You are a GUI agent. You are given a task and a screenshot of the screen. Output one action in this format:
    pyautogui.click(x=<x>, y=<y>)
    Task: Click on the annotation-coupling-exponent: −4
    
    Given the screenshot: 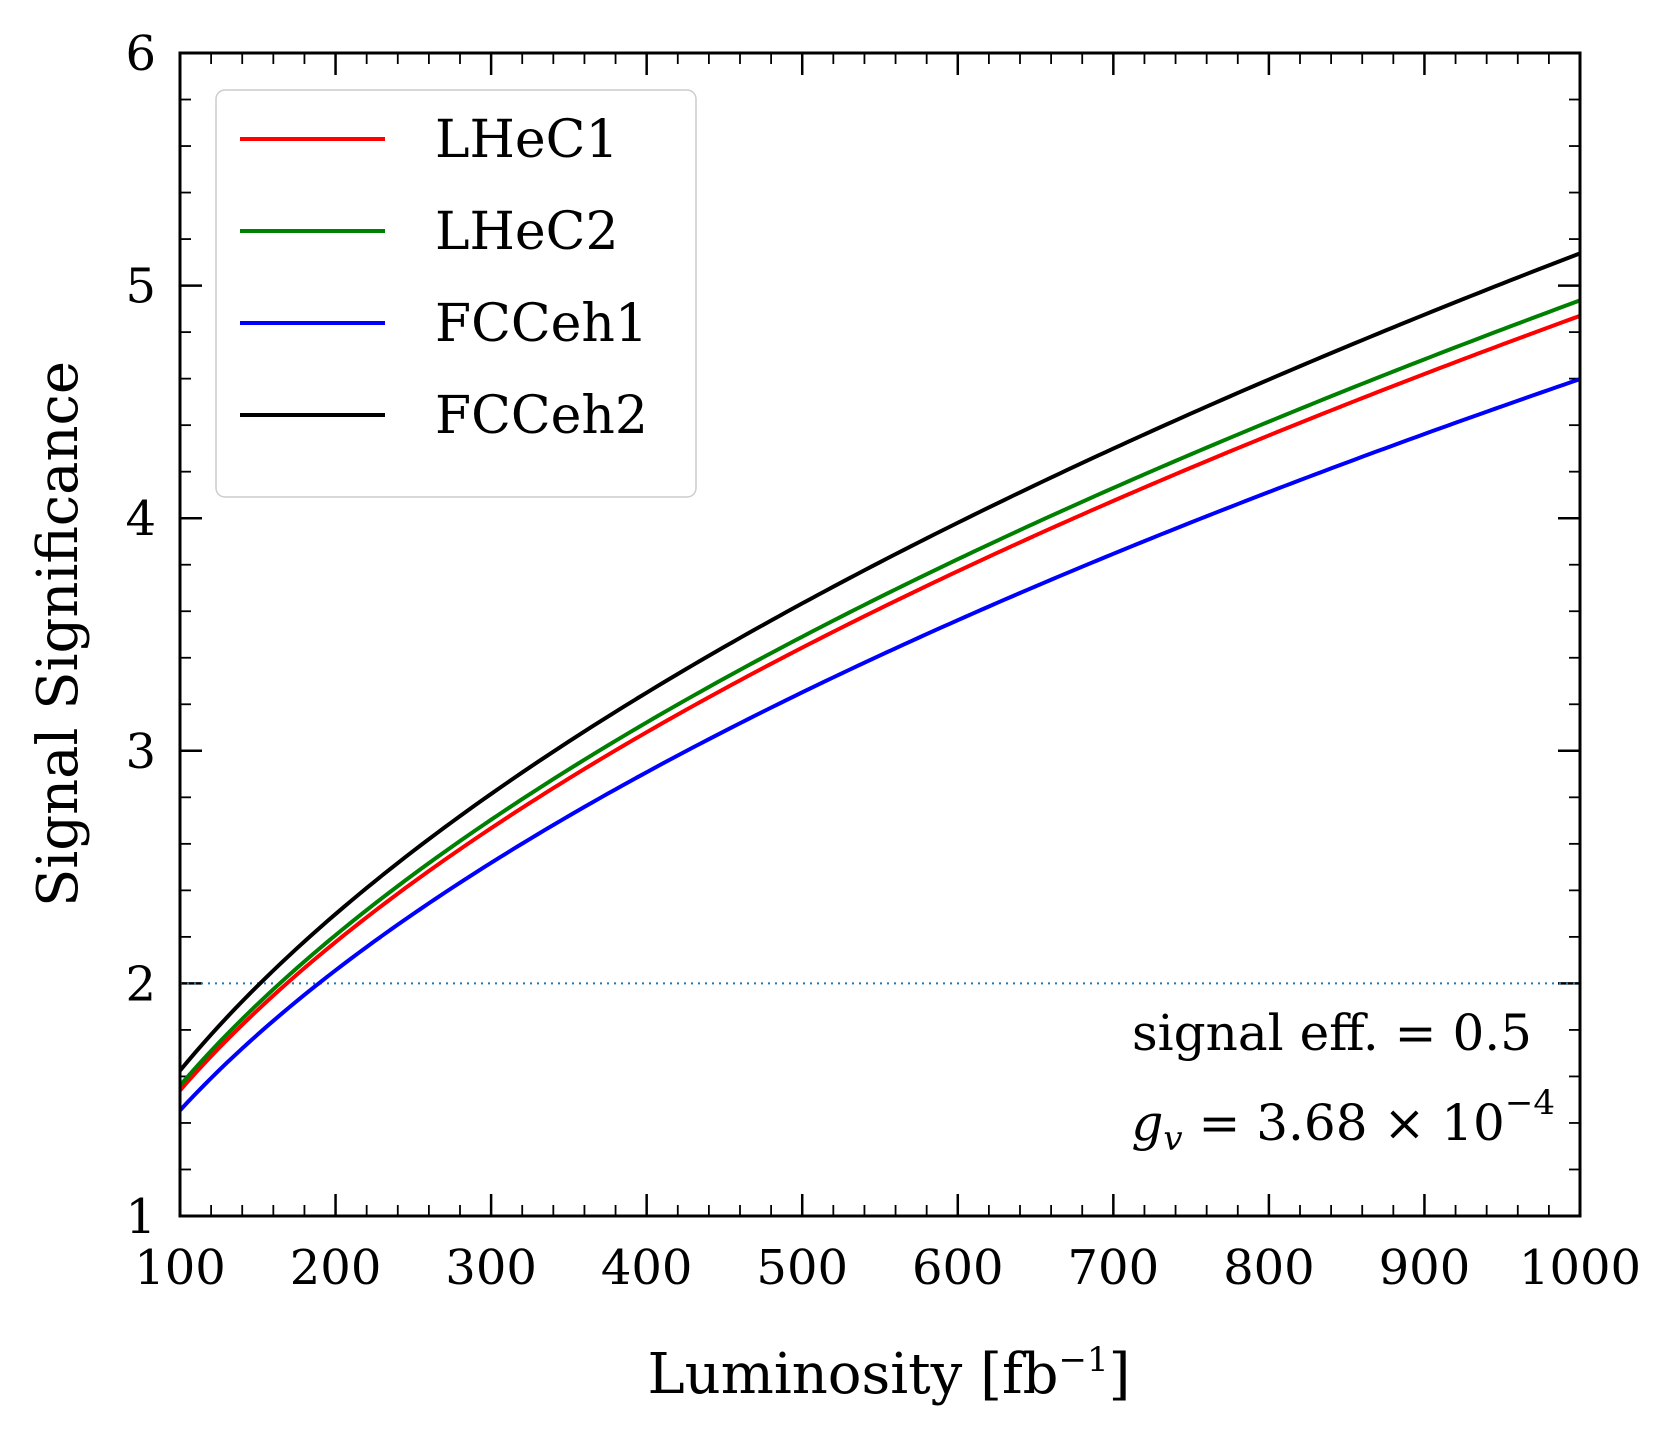 What is the action you would take?
    pyautogui.click(x=1530, y=1103)
    